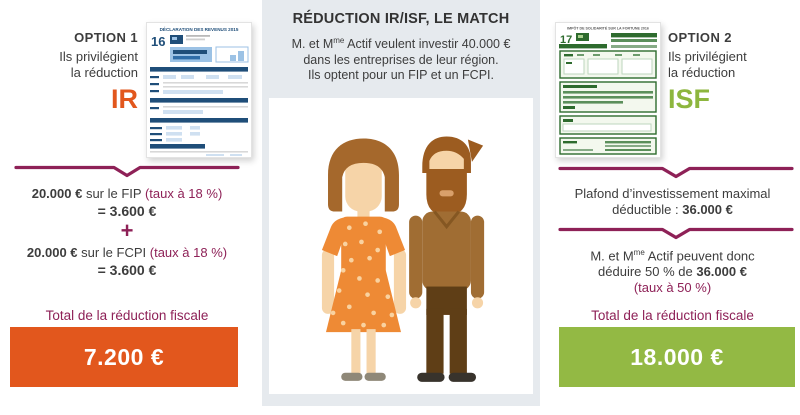 This screenshot has height=415, width=800. Describe the element at coordinates (127, 270) in the screenshot. I see `fcpi-result: = 3.600 €` at that location.